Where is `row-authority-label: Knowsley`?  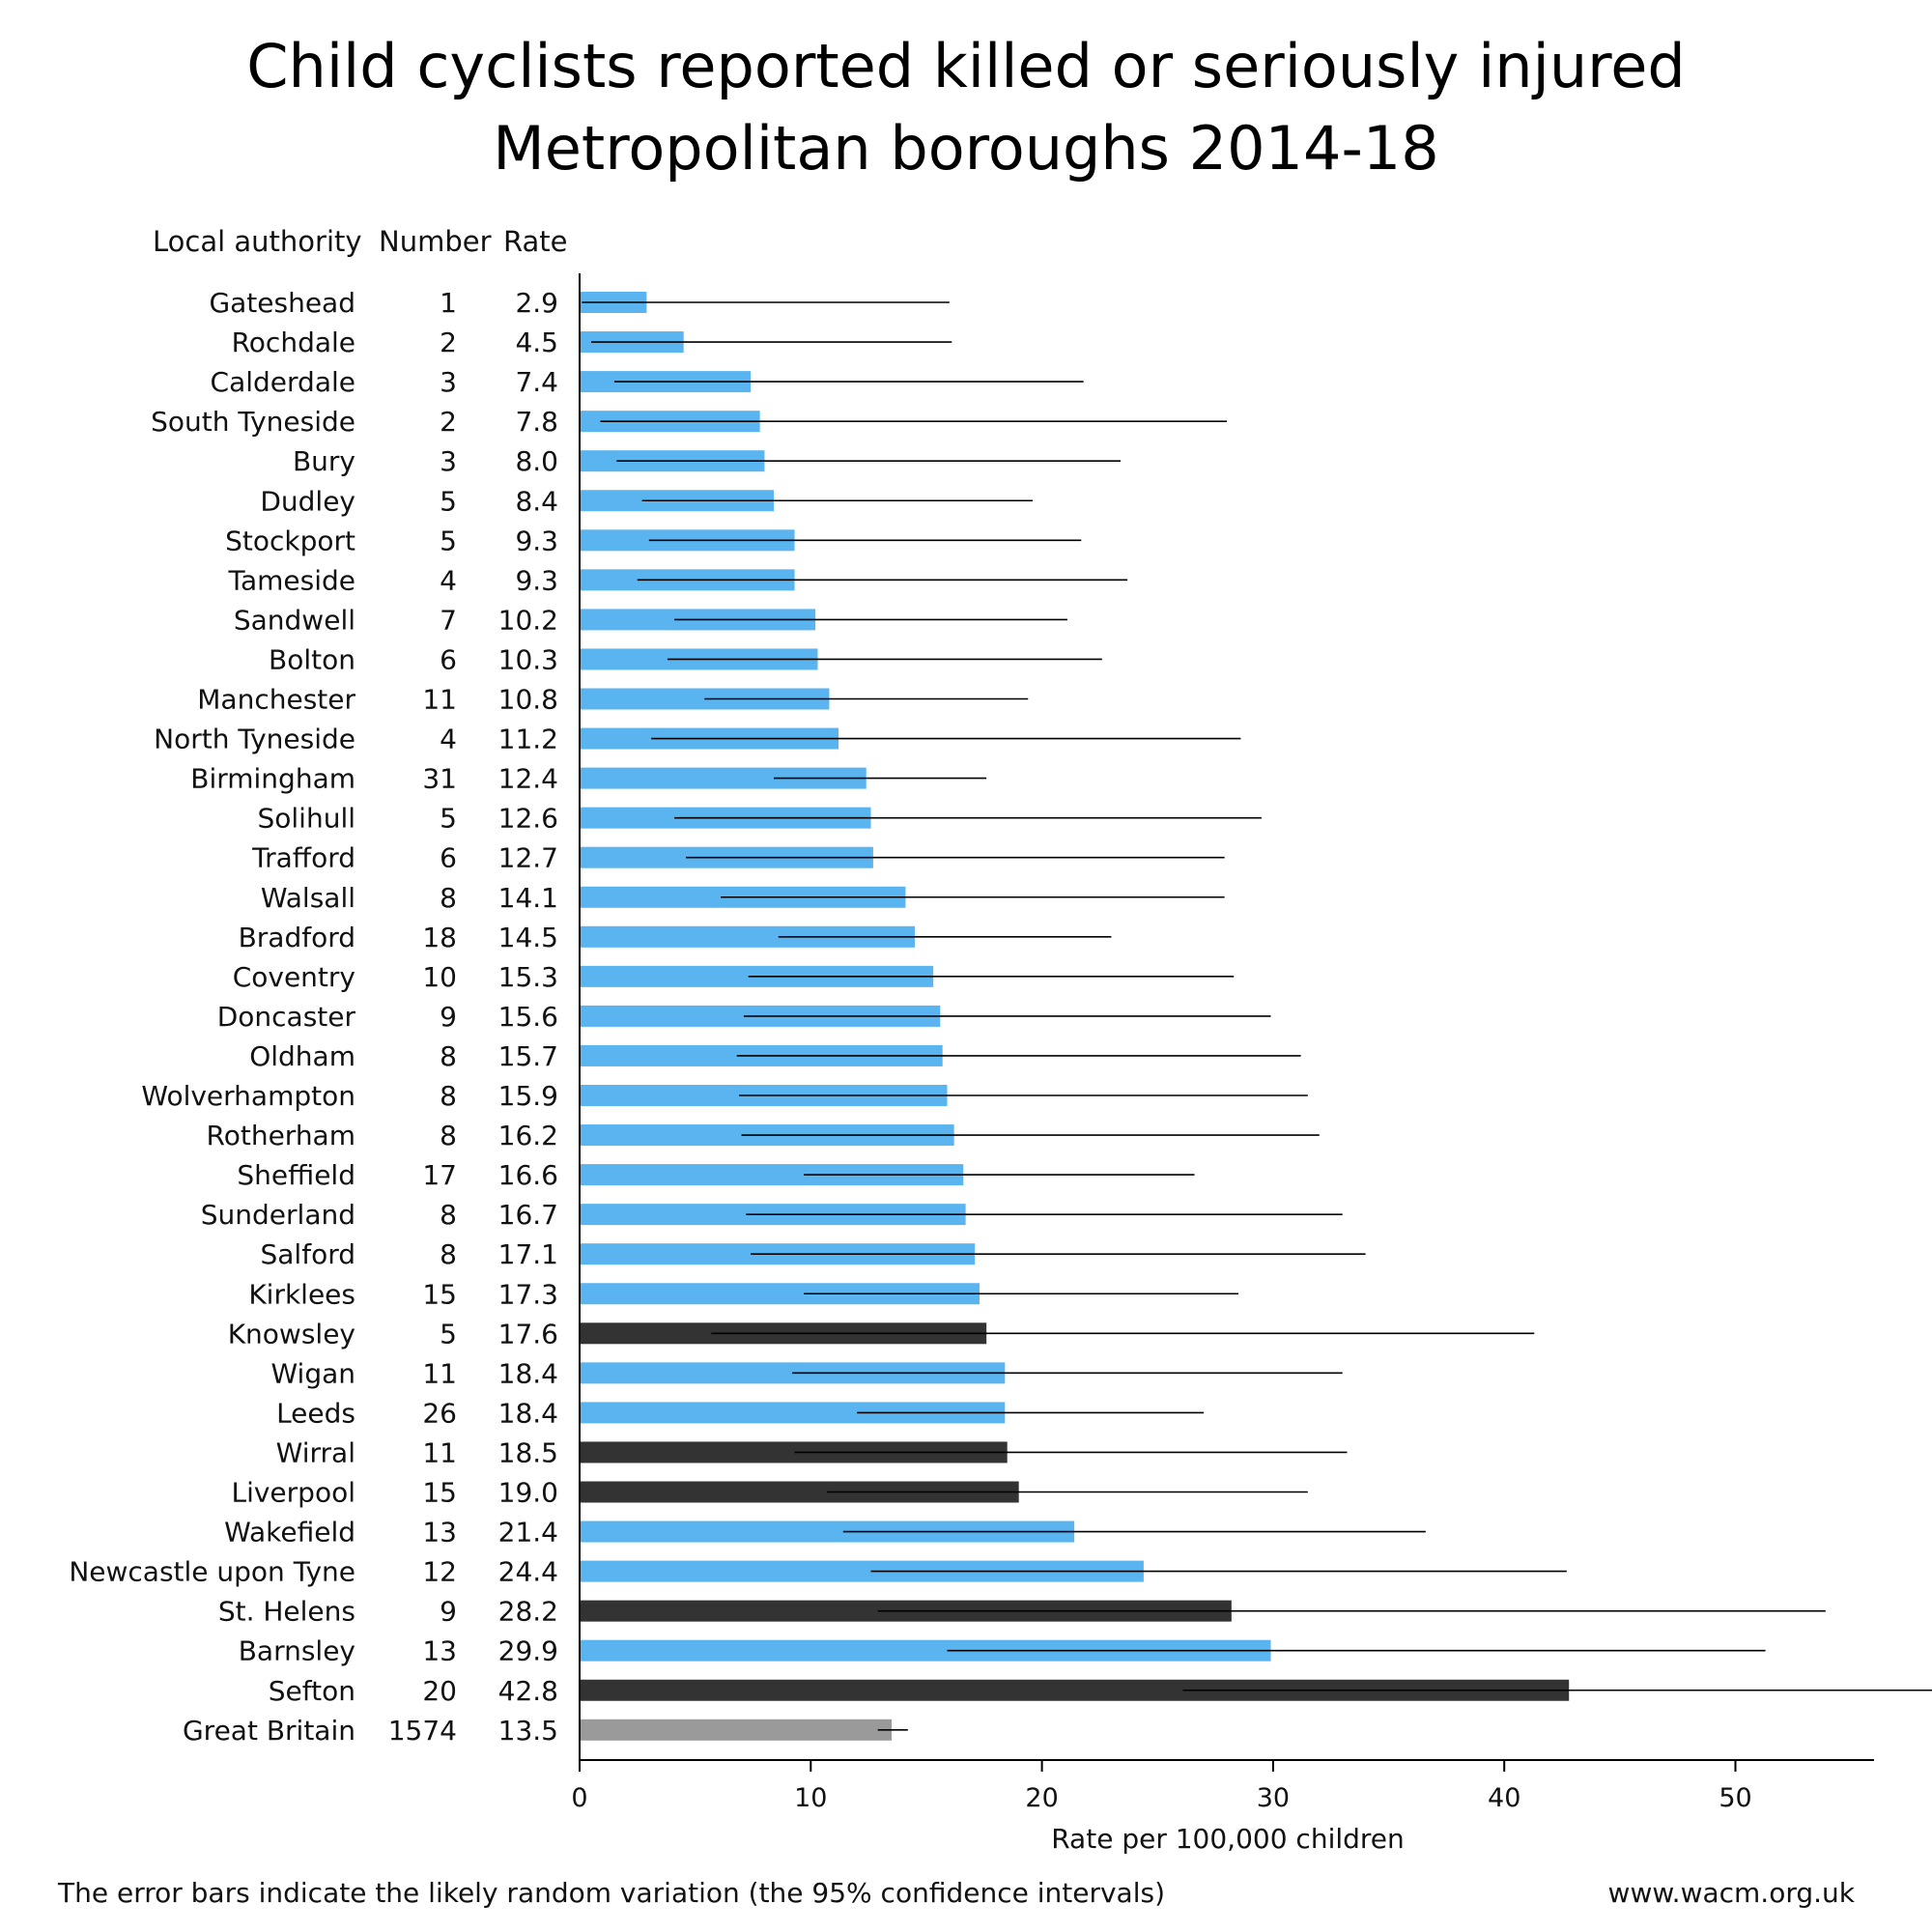
row-authority-label: Knowsley is located at coordinates (291, 1334).